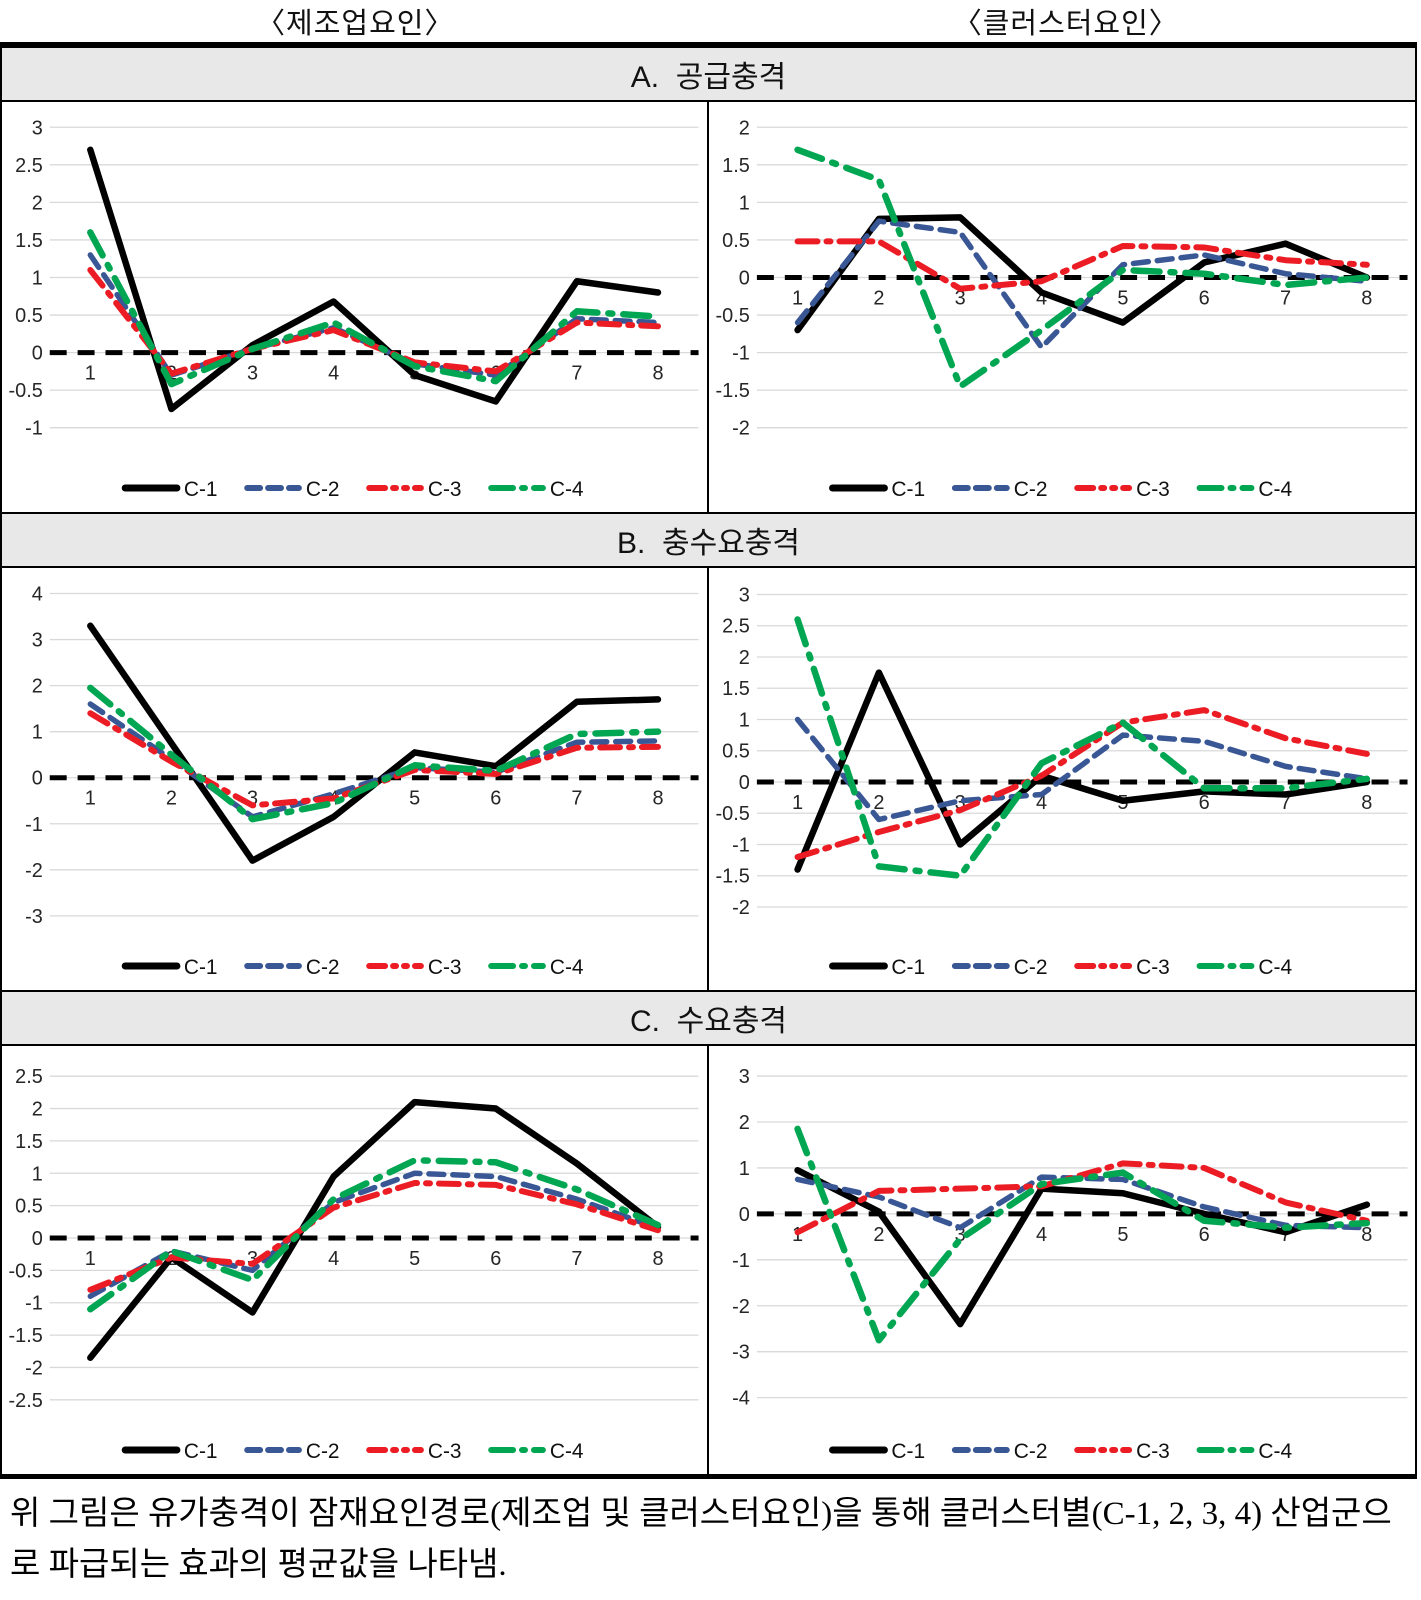  Describe the element at coordinates (26, 1401) in the screenshot. I see `y-tick-label: -2.5` at that location.